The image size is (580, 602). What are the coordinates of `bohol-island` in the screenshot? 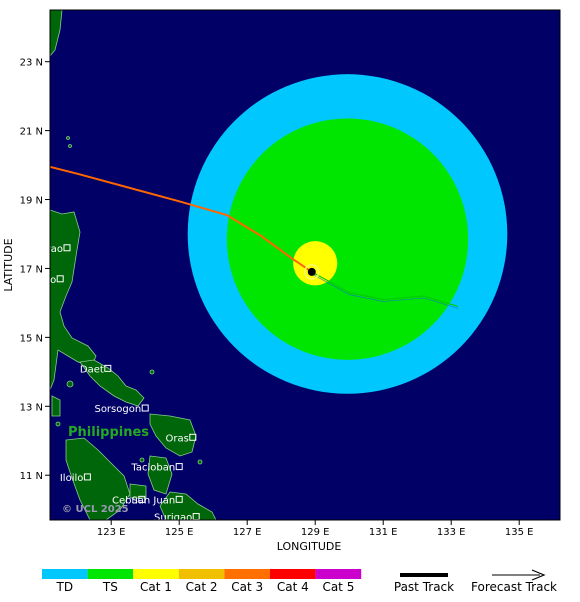 It's located at (138, 491).